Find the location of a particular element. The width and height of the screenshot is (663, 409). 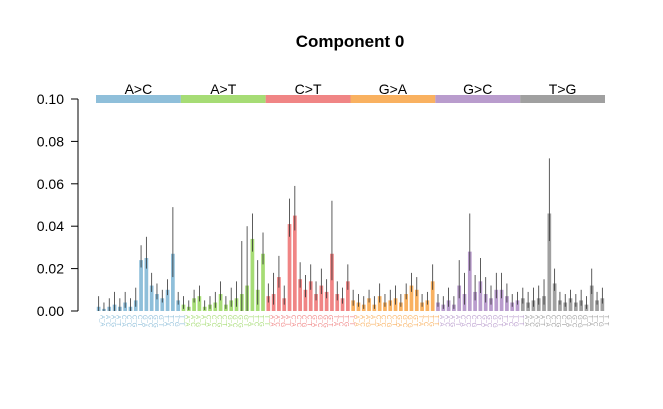

y-tick-label: 0.00 is located at coordinates (50, 311).